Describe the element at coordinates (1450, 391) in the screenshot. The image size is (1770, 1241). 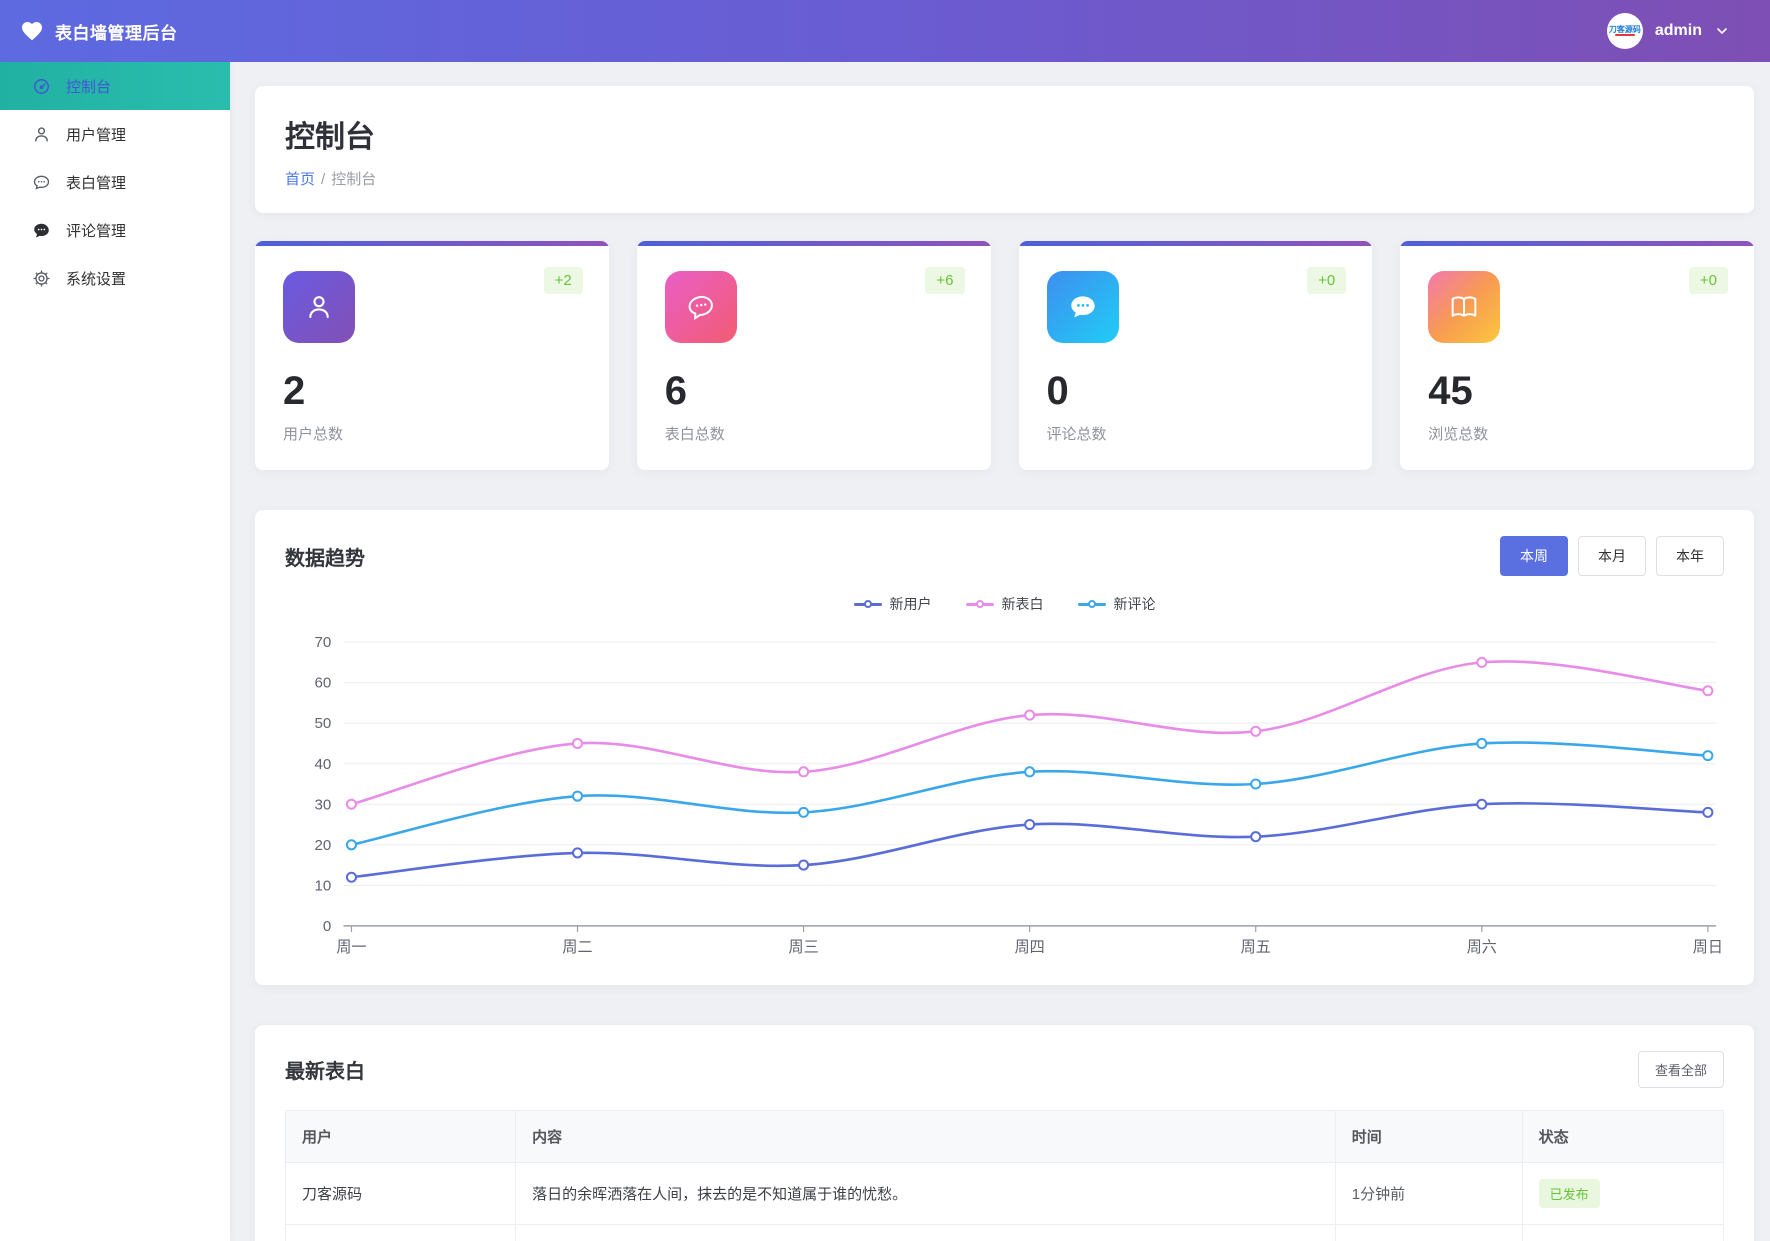
I see `stat-value: 45` at that location.